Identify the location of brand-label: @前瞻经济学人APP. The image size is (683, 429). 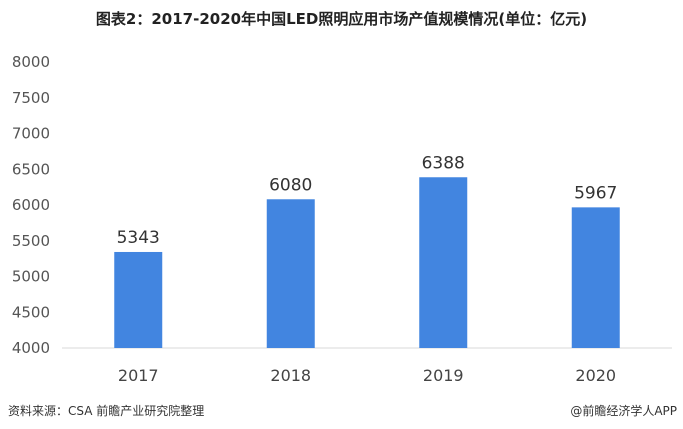
(623, 411).